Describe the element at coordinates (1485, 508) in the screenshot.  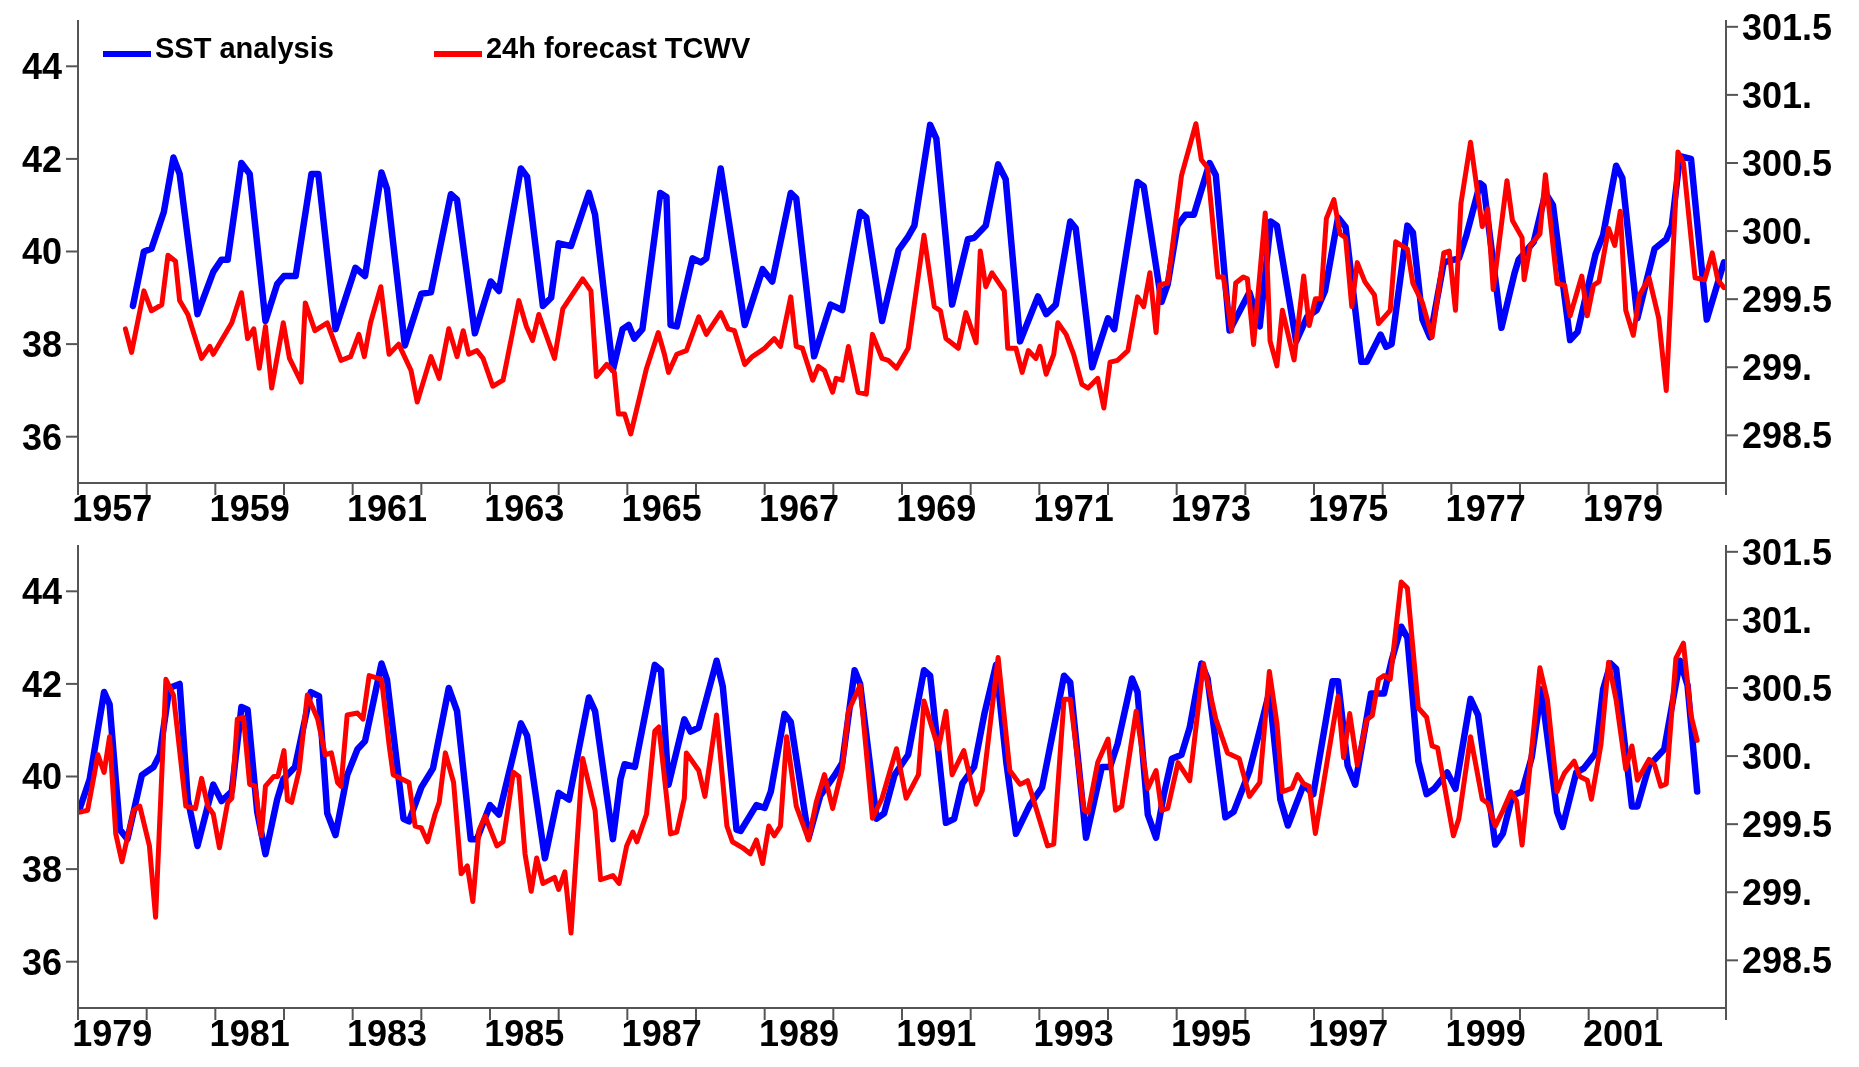
I see `x-tick-label: 1977` at that location.